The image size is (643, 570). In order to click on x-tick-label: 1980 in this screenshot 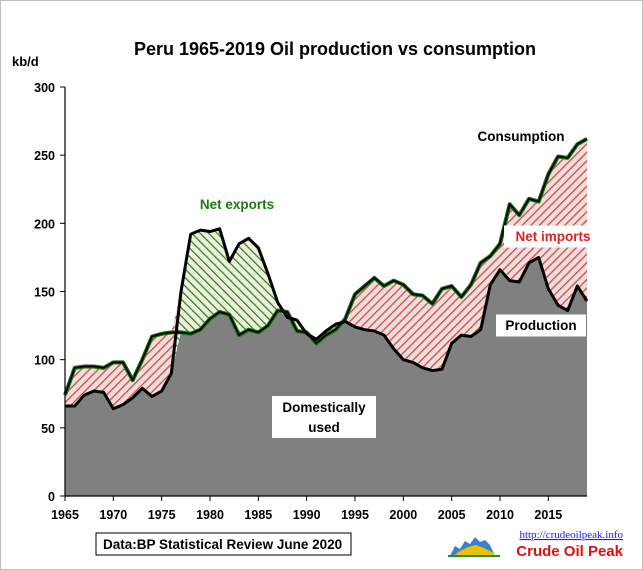, I will do `click(210, 515)`.